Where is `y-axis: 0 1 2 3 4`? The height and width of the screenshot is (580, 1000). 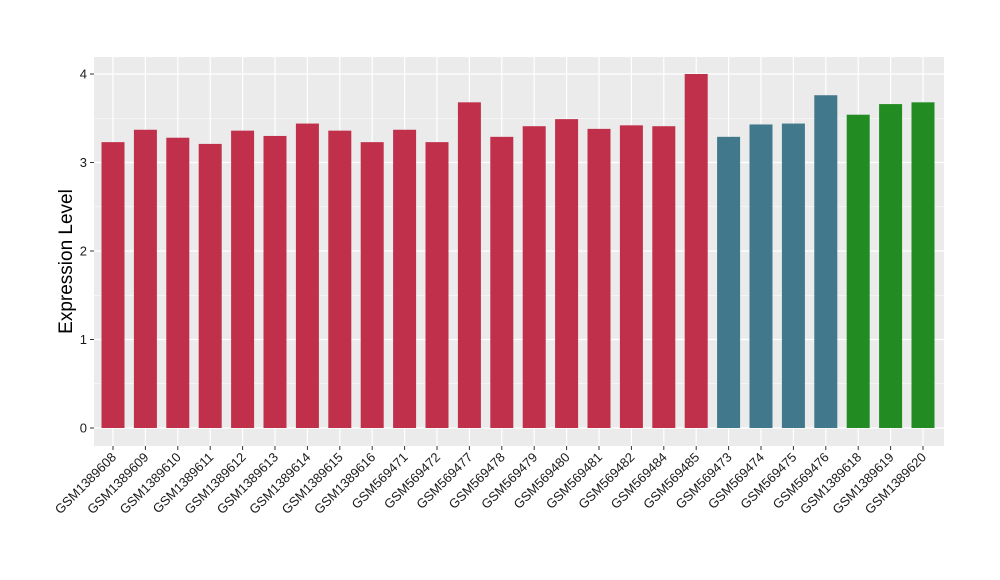 y-axis: 0 1 2 3 4 is located at coordinates (87, 251).